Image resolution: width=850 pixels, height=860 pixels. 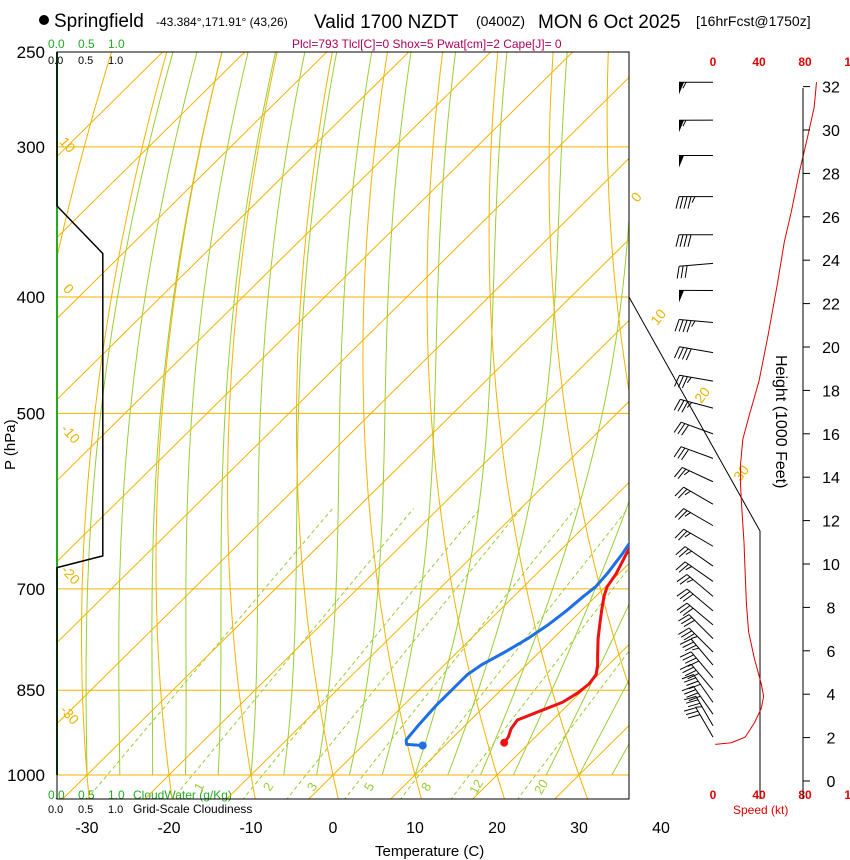 I want to click on height-tick-label: 24, so click(x=831, y=261).